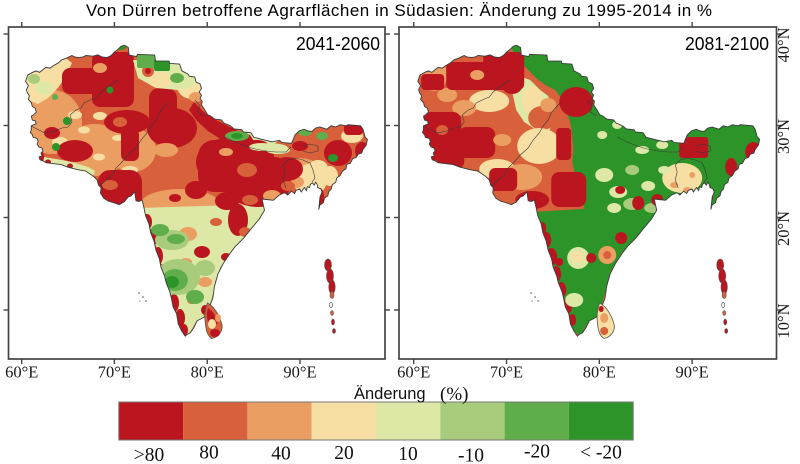 This screenshot has width=800, height=464. Describe the element at coordinates (338, 43) in the screenshot. I see `svg-text: 2041-2060` at that location.